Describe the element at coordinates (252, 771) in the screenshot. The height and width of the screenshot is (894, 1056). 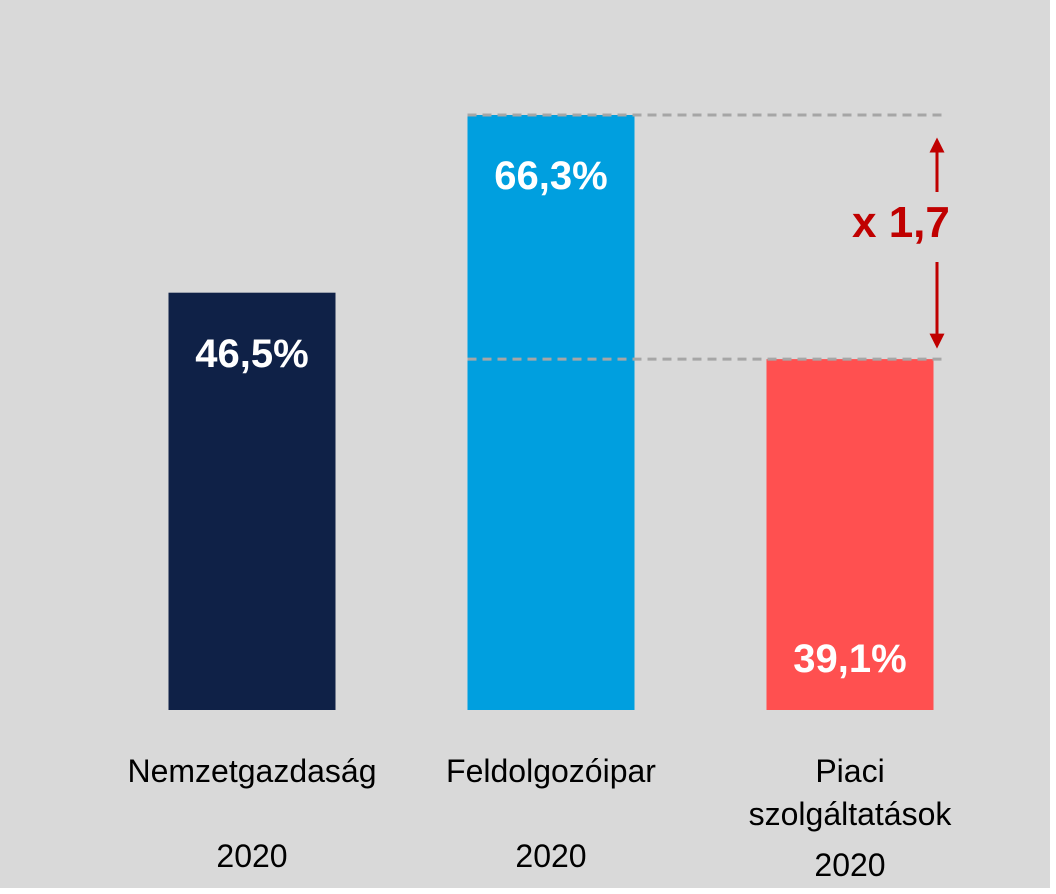
I see `category-label: Nemzetgazdaság` at that location.